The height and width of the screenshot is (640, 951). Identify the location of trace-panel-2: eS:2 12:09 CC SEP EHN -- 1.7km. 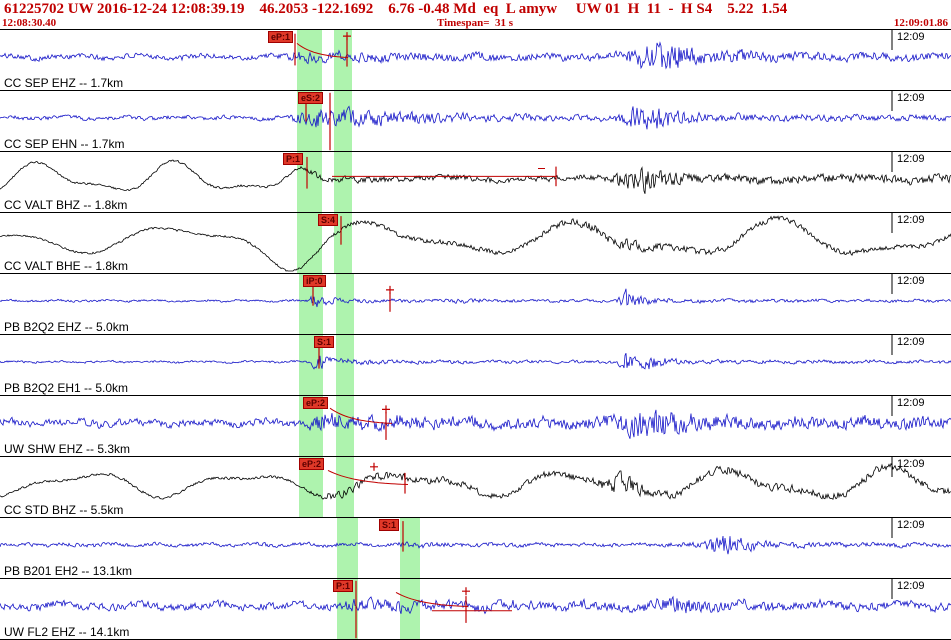
(475, 121).